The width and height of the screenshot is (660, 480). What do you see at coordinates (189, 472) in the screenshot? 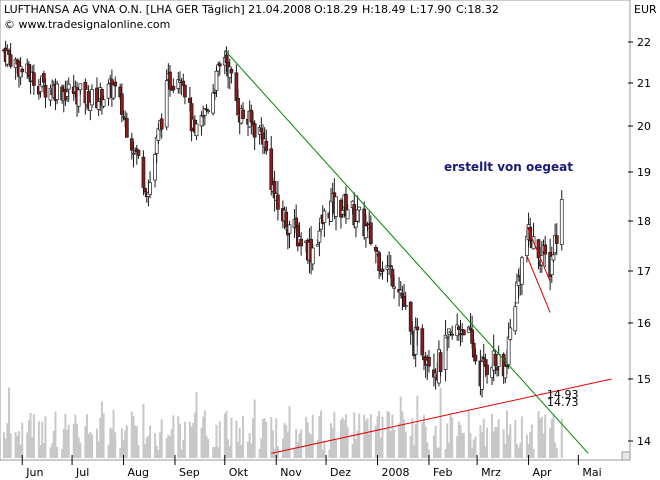
I see `x-tick-label: Sep` at bounding box center [189, 472].